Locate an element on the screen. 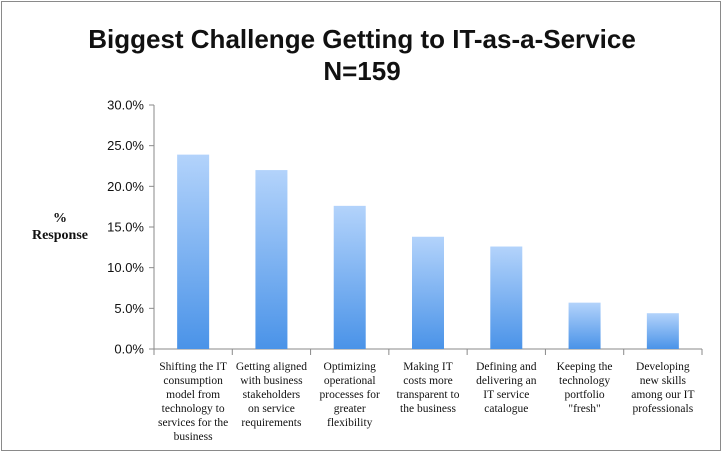 The image size is (724, 454). x-category-label-line: business is located at coordinates (194, 437).